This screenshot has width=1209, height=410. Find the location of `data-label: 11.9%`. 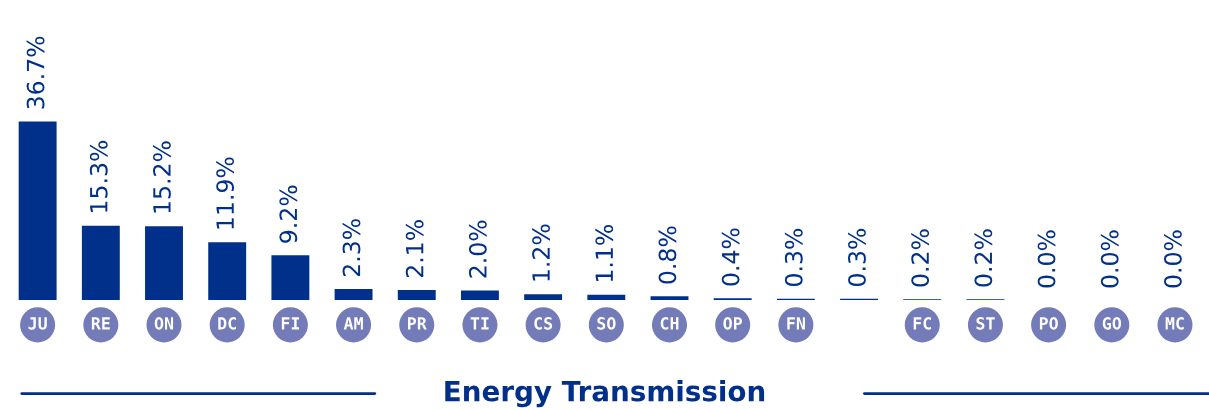

data-label: 11.9% is located at coordinates (225, 193).